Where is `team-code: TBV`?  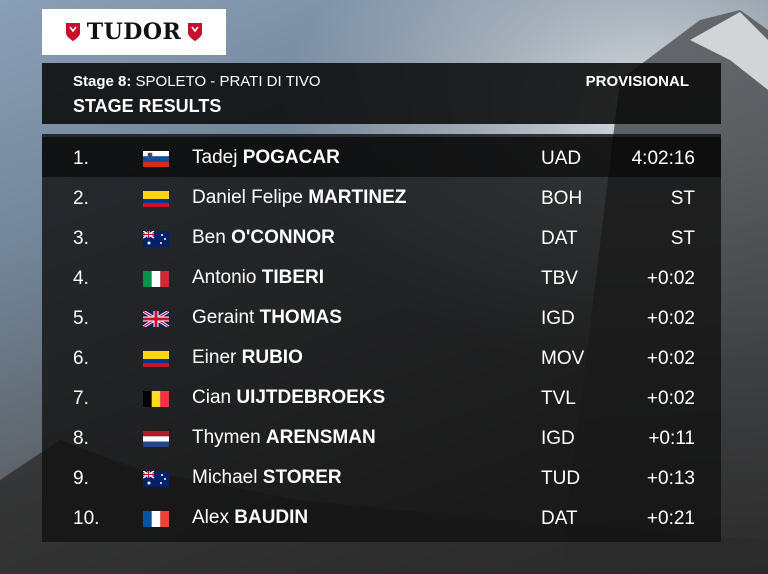
team-code: TBV is located at coordinates (559, 278).